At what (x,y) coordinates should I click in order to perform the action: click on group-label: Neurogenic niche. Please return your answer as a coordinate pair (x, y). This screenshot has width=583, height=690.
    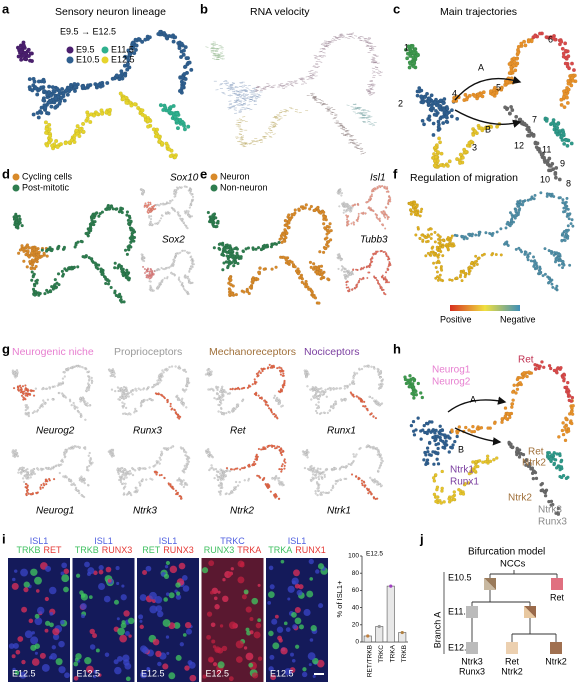
    Looking at the image, I should click on (53, 352).